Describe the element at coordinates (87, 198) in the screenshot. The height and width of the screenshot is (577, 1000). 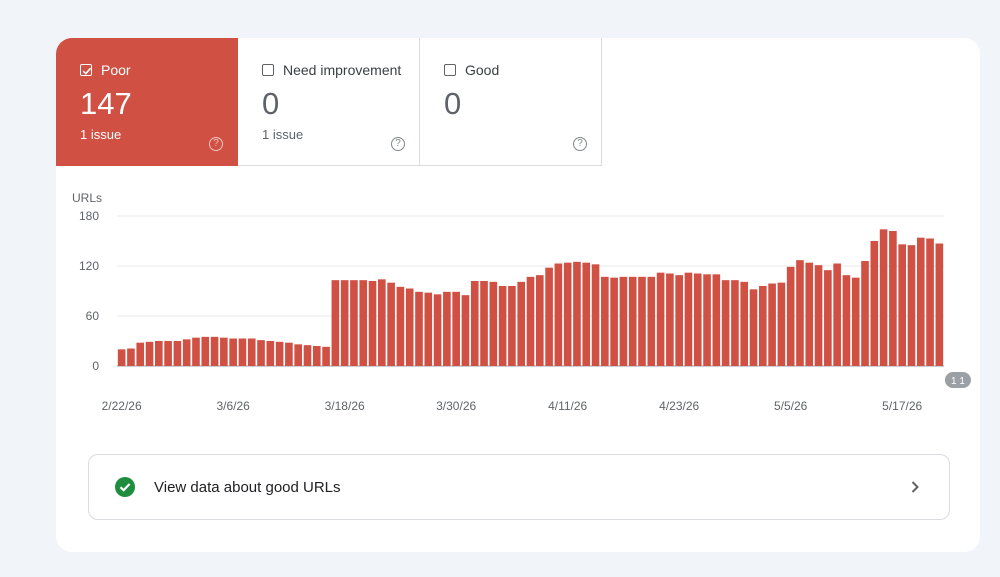
I see `y-axis-label: URLs` at that location.